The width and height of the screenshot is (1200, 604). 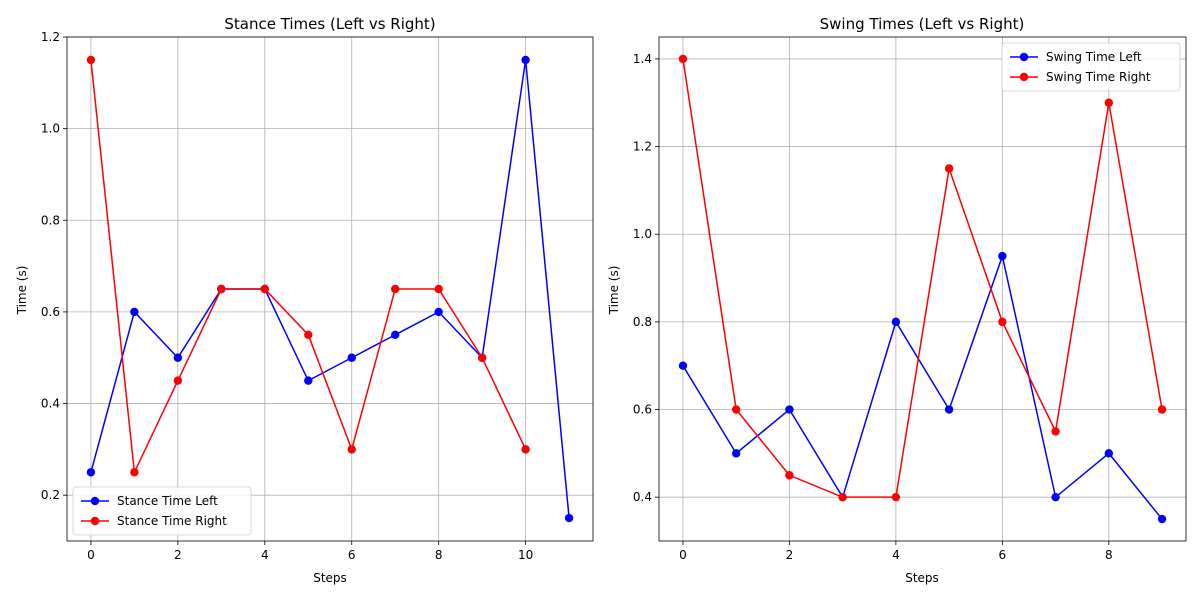 What do you see at coordinates (172, 521) in the screenshot?
I see `legend-label: Stance Time Right` at bounding box center [172, 521].